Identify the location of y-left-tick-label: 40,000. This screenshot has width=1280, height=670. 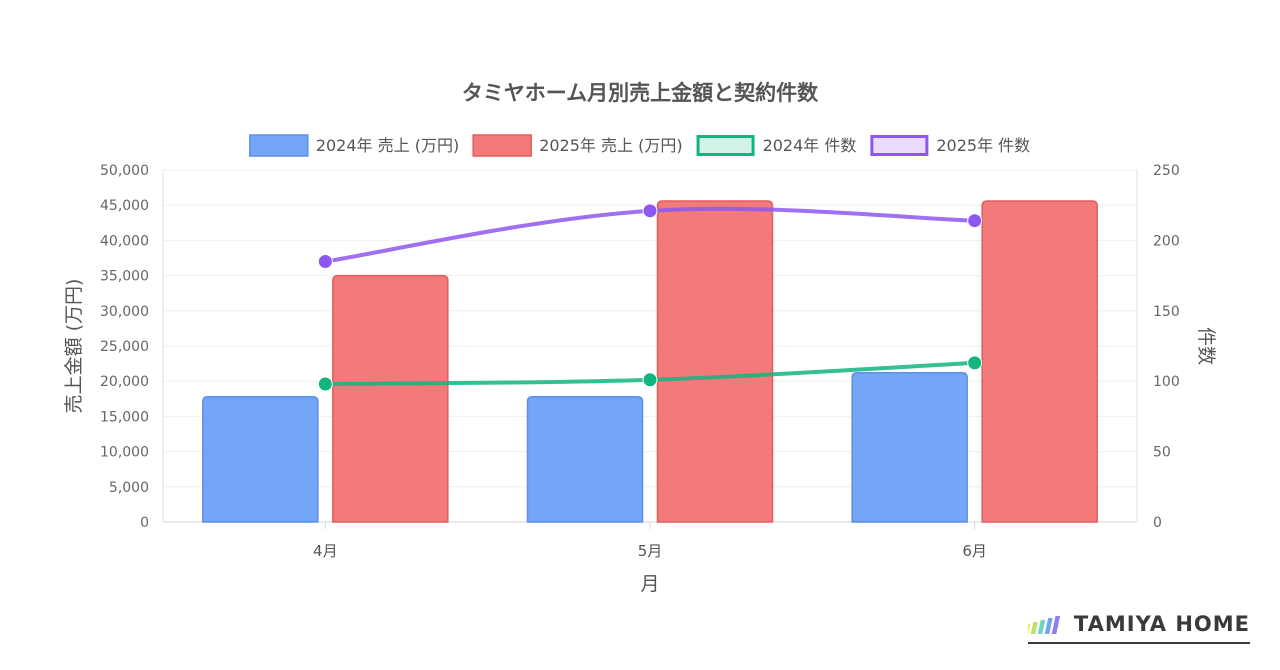
(124, 241).